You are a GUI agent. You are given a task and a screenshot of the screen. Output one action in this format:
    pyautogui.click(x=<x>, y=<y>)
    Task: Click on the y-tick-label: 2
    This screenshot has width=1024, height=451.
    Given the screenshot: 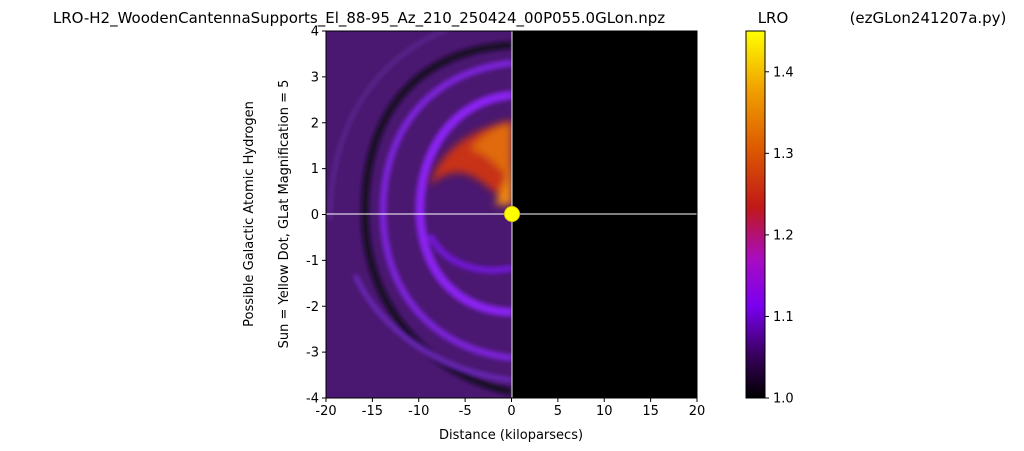 What is the action you would take?
    pyautogui.click(x=315, y=123)
    